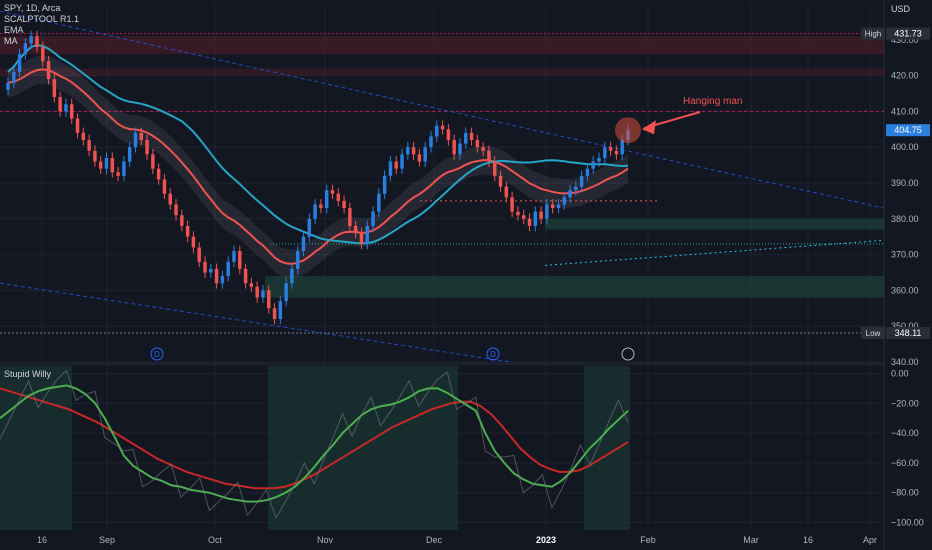 The image size is (932, 550). What do you see at coordinates (628, 354) in the screenshot?
I see `event-marker` at bounding box center [628, 354].